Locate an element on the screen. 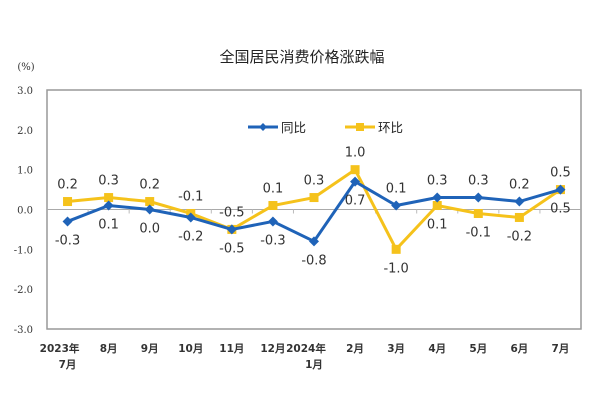  y-tick-label: -1.0 is located at coordinates (23, 250).